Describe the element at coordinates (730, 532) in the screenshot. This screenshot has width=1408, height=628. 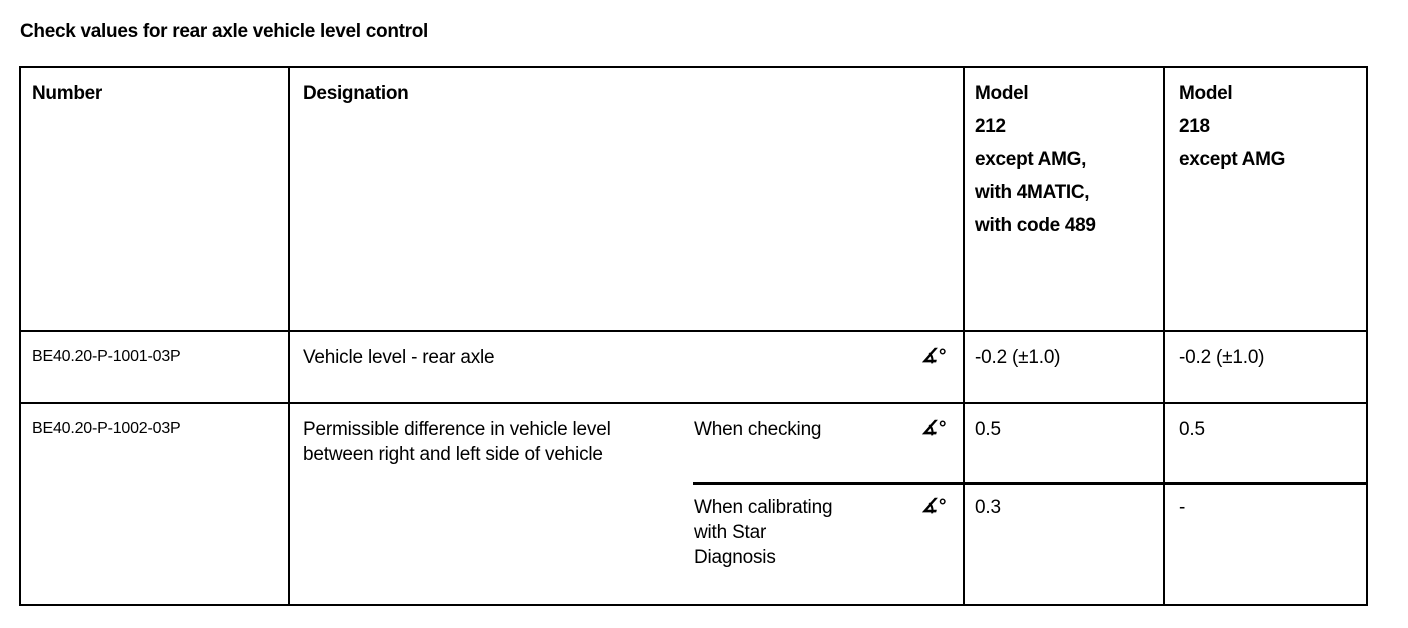
I see `condition-line: with Star` at that location.